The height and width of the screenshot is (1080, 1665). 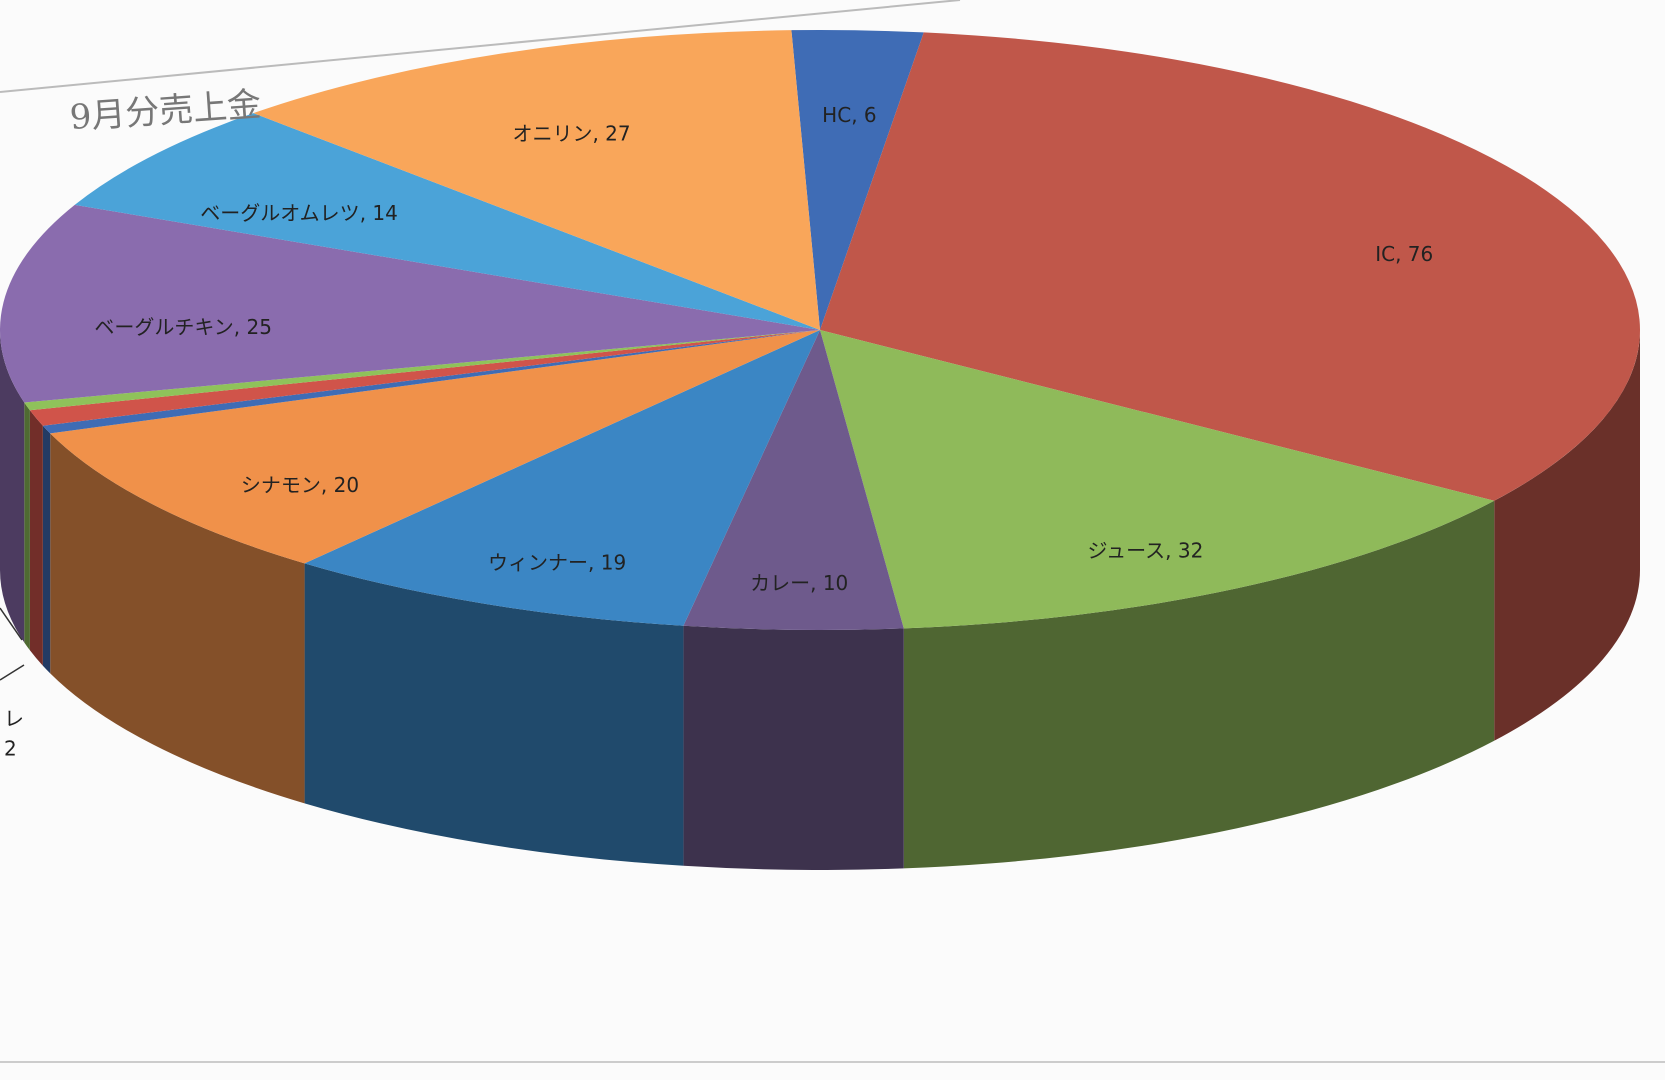 I want to click on paper-edge, so click(x=480, y=46).